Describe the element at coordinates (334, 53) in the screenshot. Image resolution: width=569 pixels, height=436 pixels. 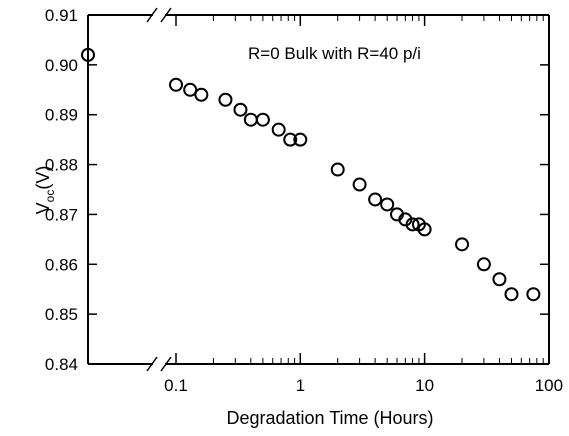
I see `chart-annotation: R=0 Bulk with R=40 p/i` at that location.